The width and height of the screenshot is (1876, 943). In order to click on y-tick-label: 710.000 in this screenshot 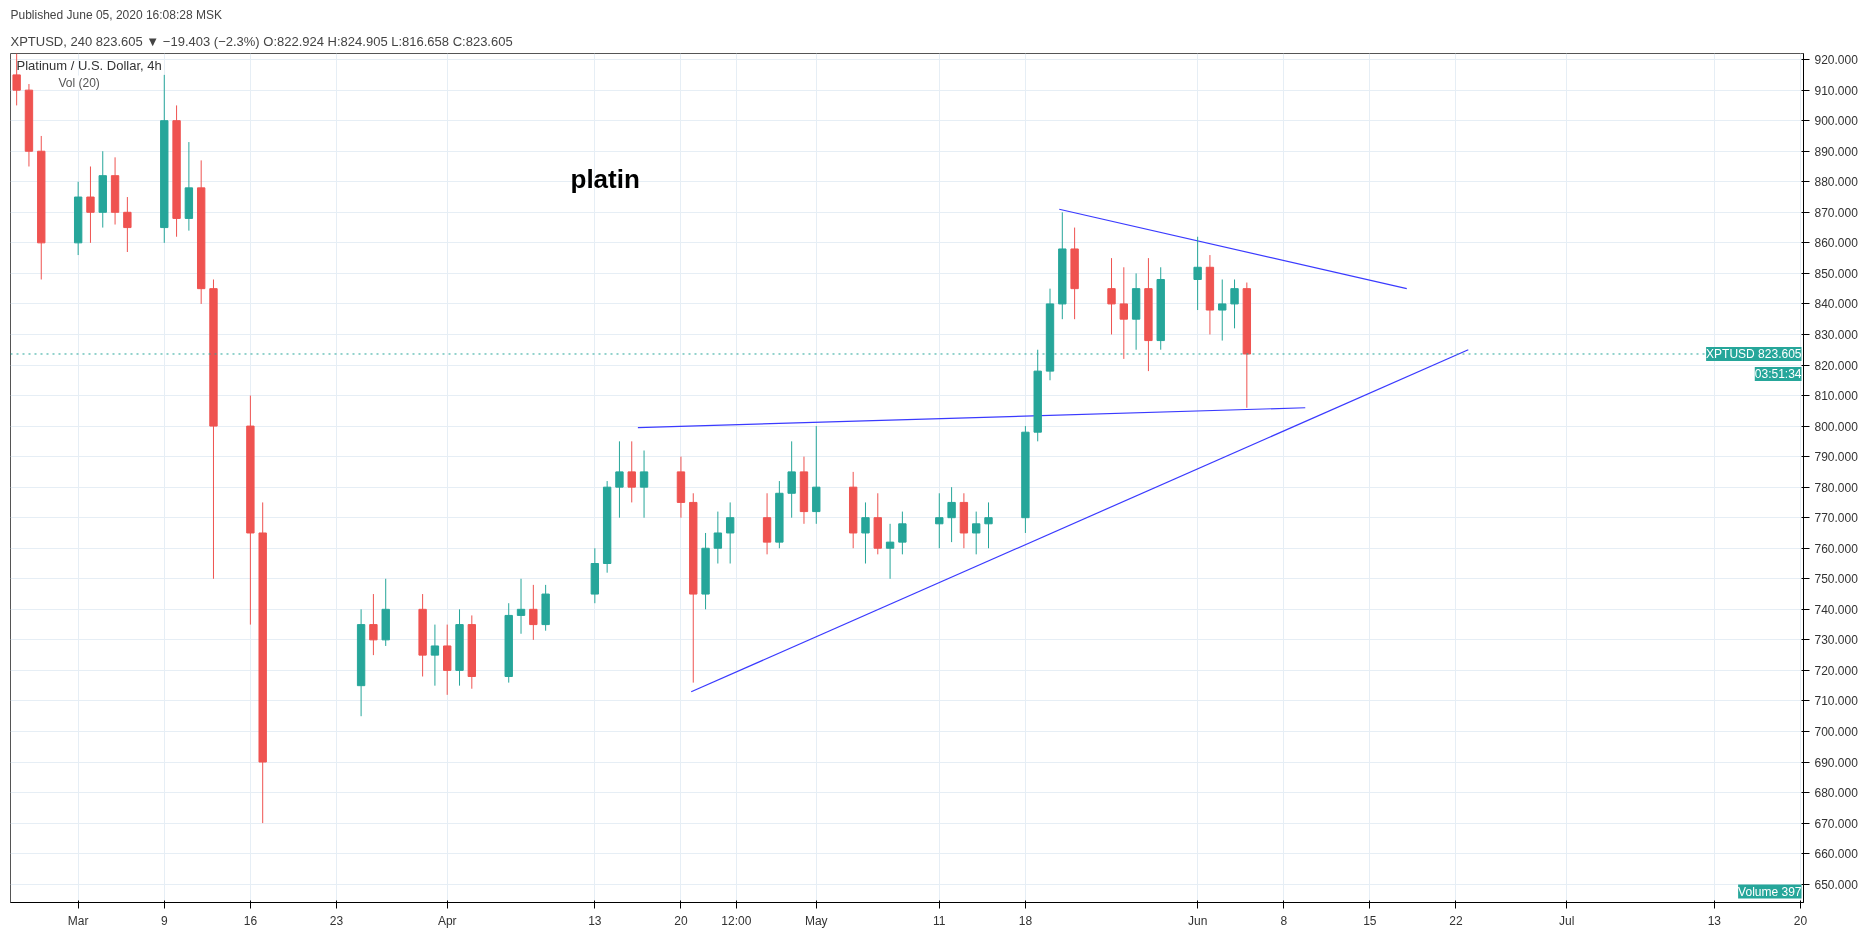, I will do `click(1836, 701)`.